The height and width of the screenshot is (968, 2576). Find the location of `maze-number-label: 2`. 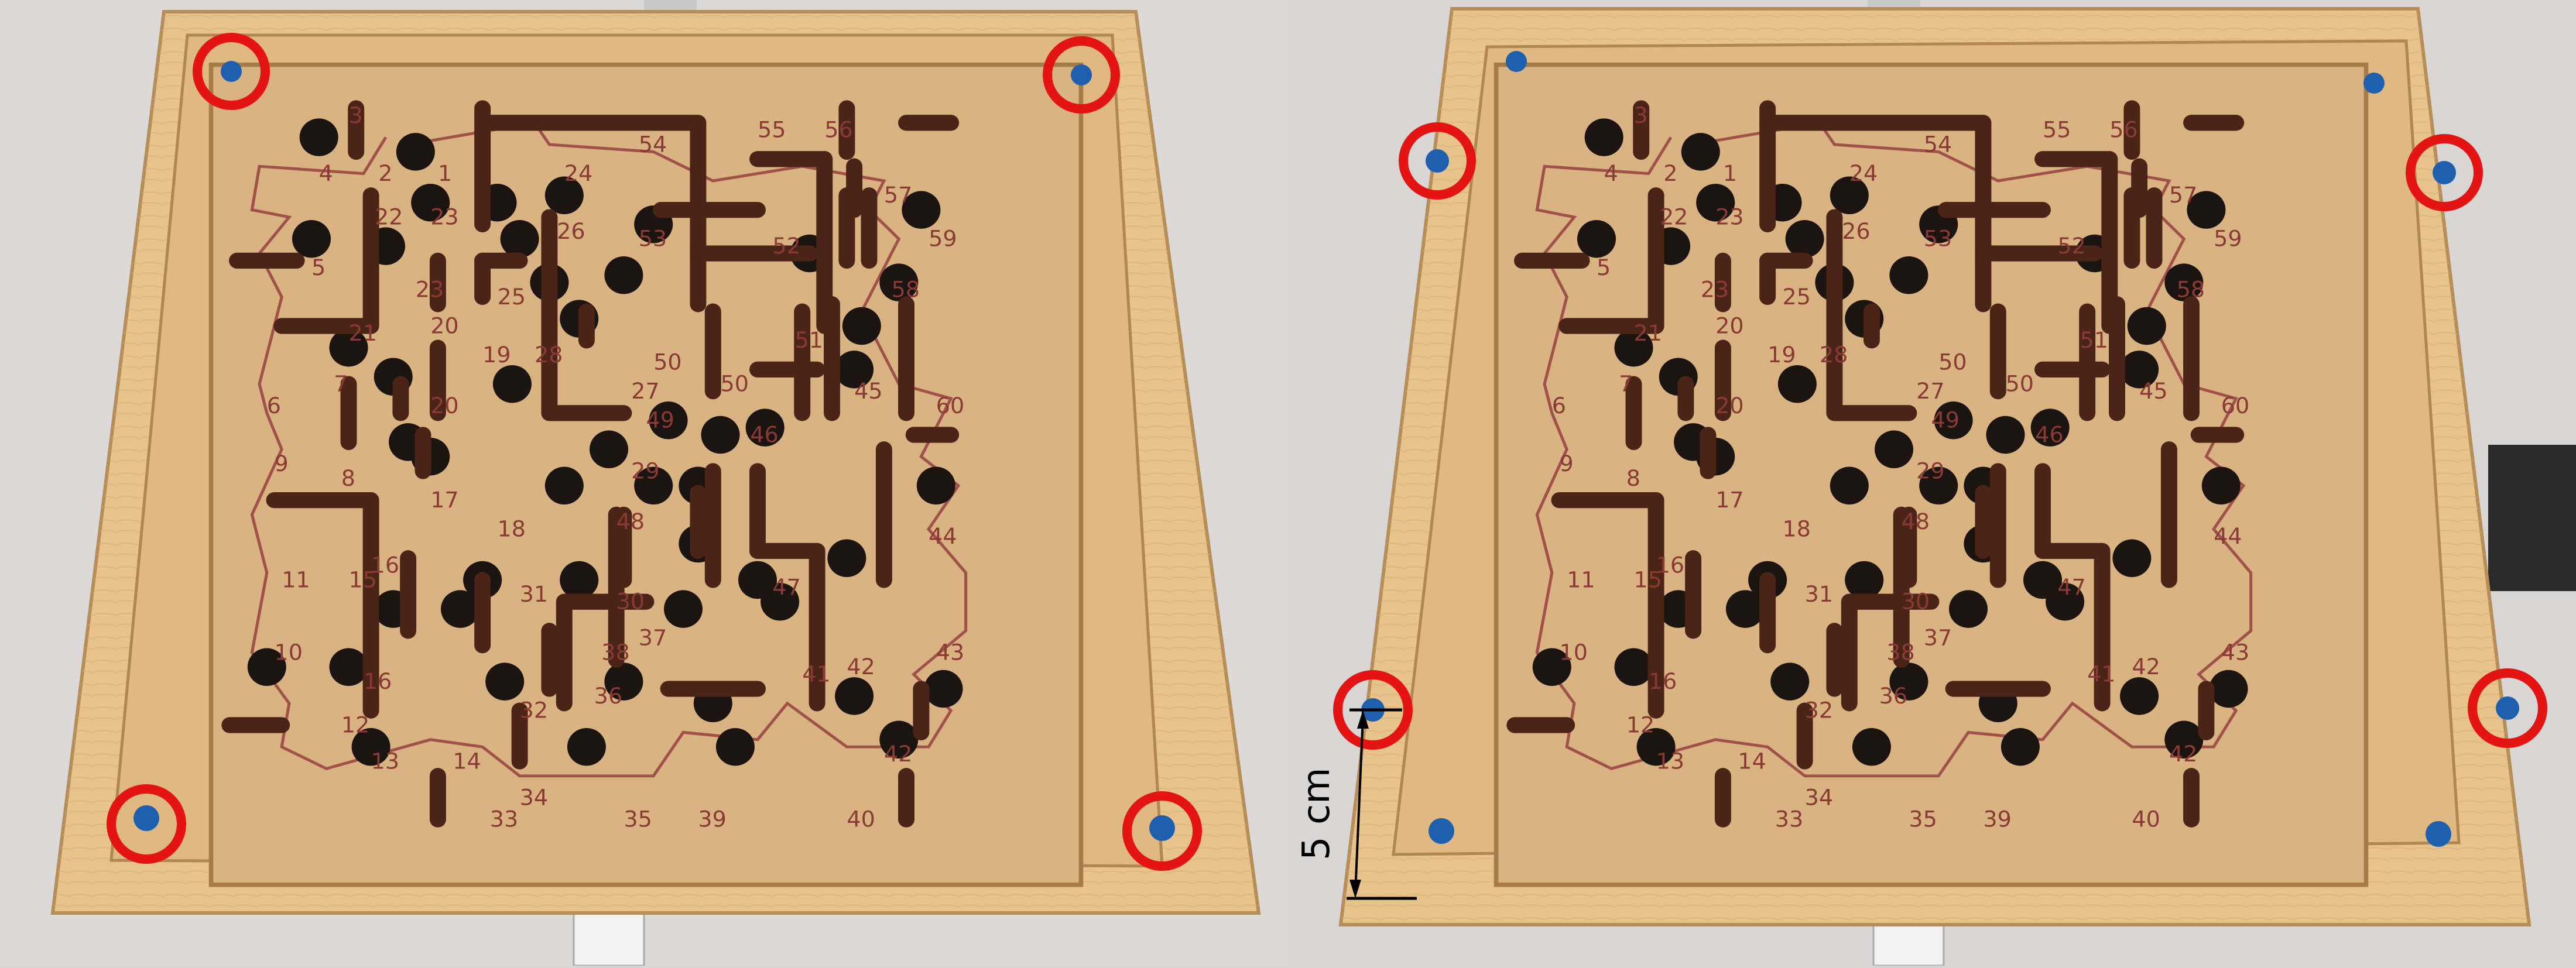

maze-number-label: 2 is located at coordinates (1670, 173).